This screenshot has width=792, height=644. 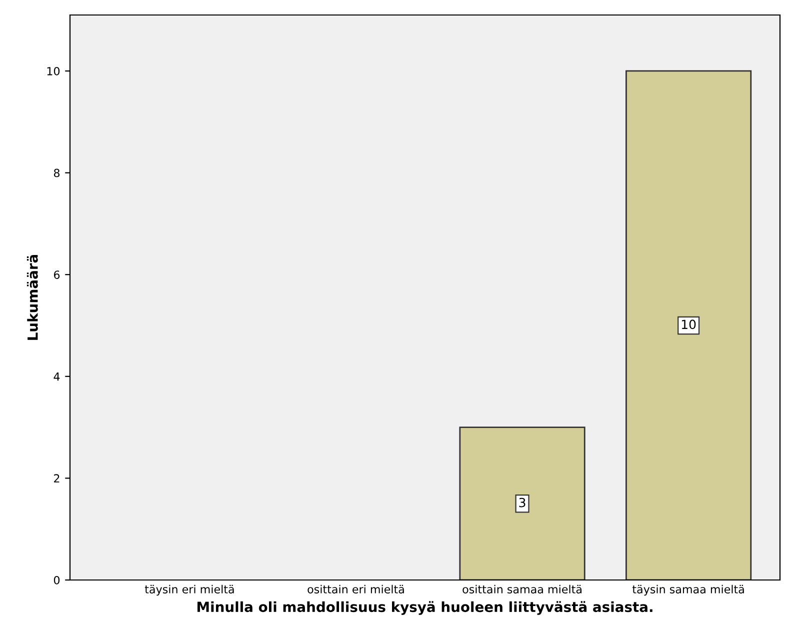 What do you see at coordinates (57, 274) in the screenshot?
I see `y-tick-label: 6` at bounding box center [57, 274].